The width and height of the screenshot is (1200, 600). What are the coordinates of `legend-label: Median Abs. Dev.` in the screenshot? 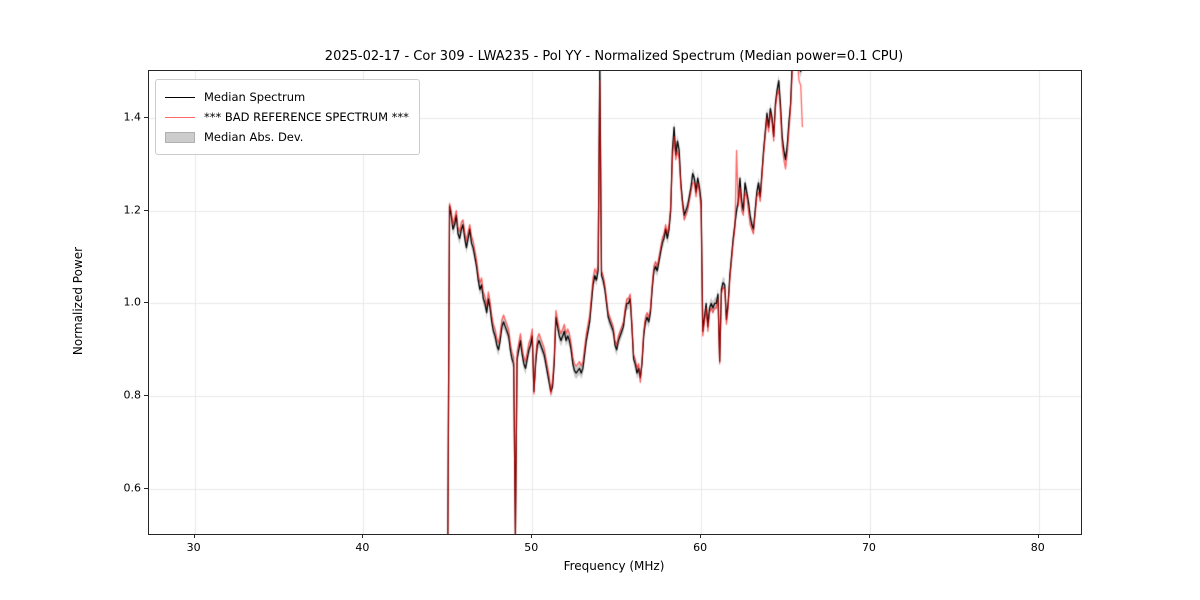 It's located at (254, 137).